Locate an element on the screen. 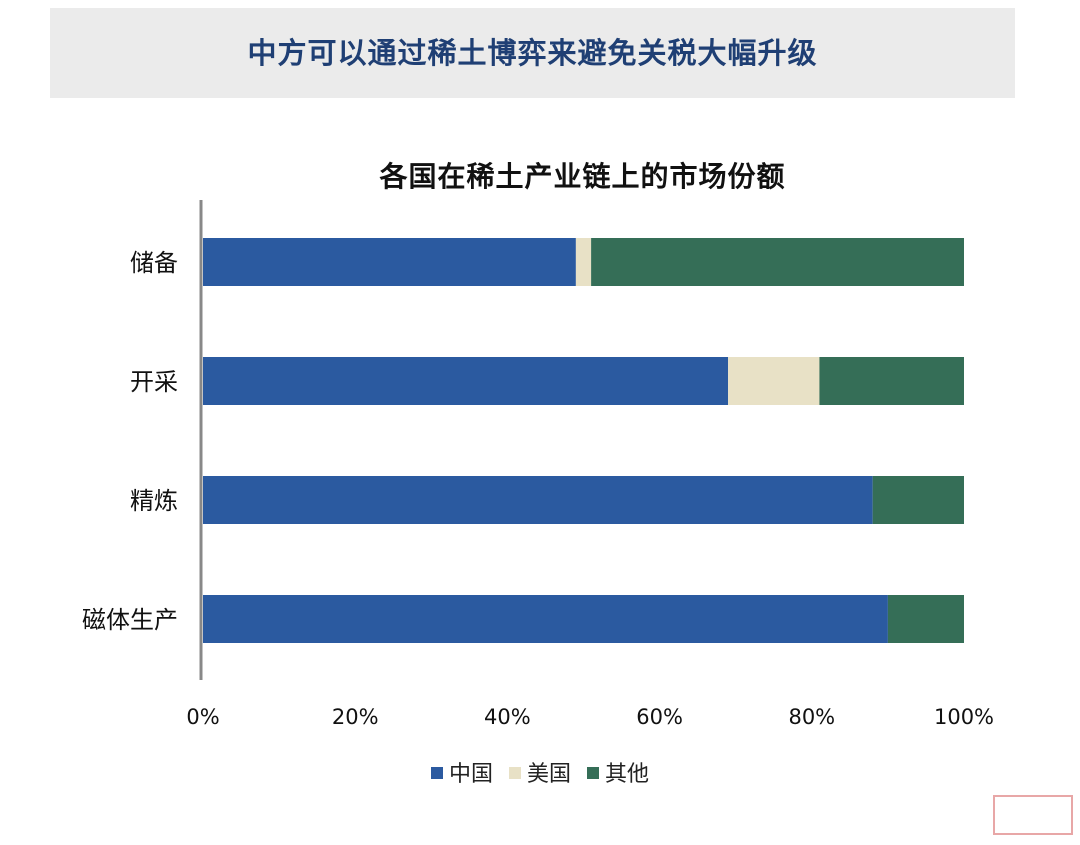 Image resolution: width=1080 pixels, height=845 pixels. bar-segment-开采-美国 is located at coordinates (774, 381).